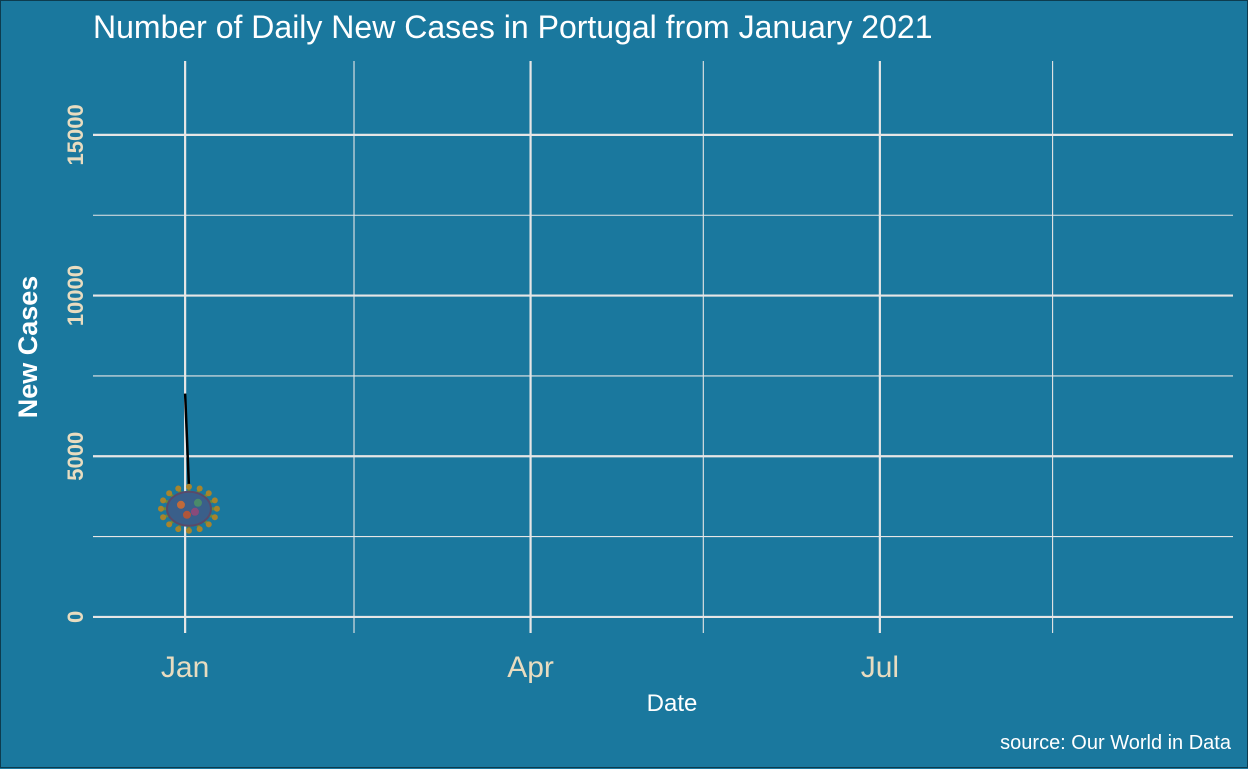 This screenshot has height=769, width=1248. I want to click on source-caption: source: Our World in Data, so click(1115, 743).